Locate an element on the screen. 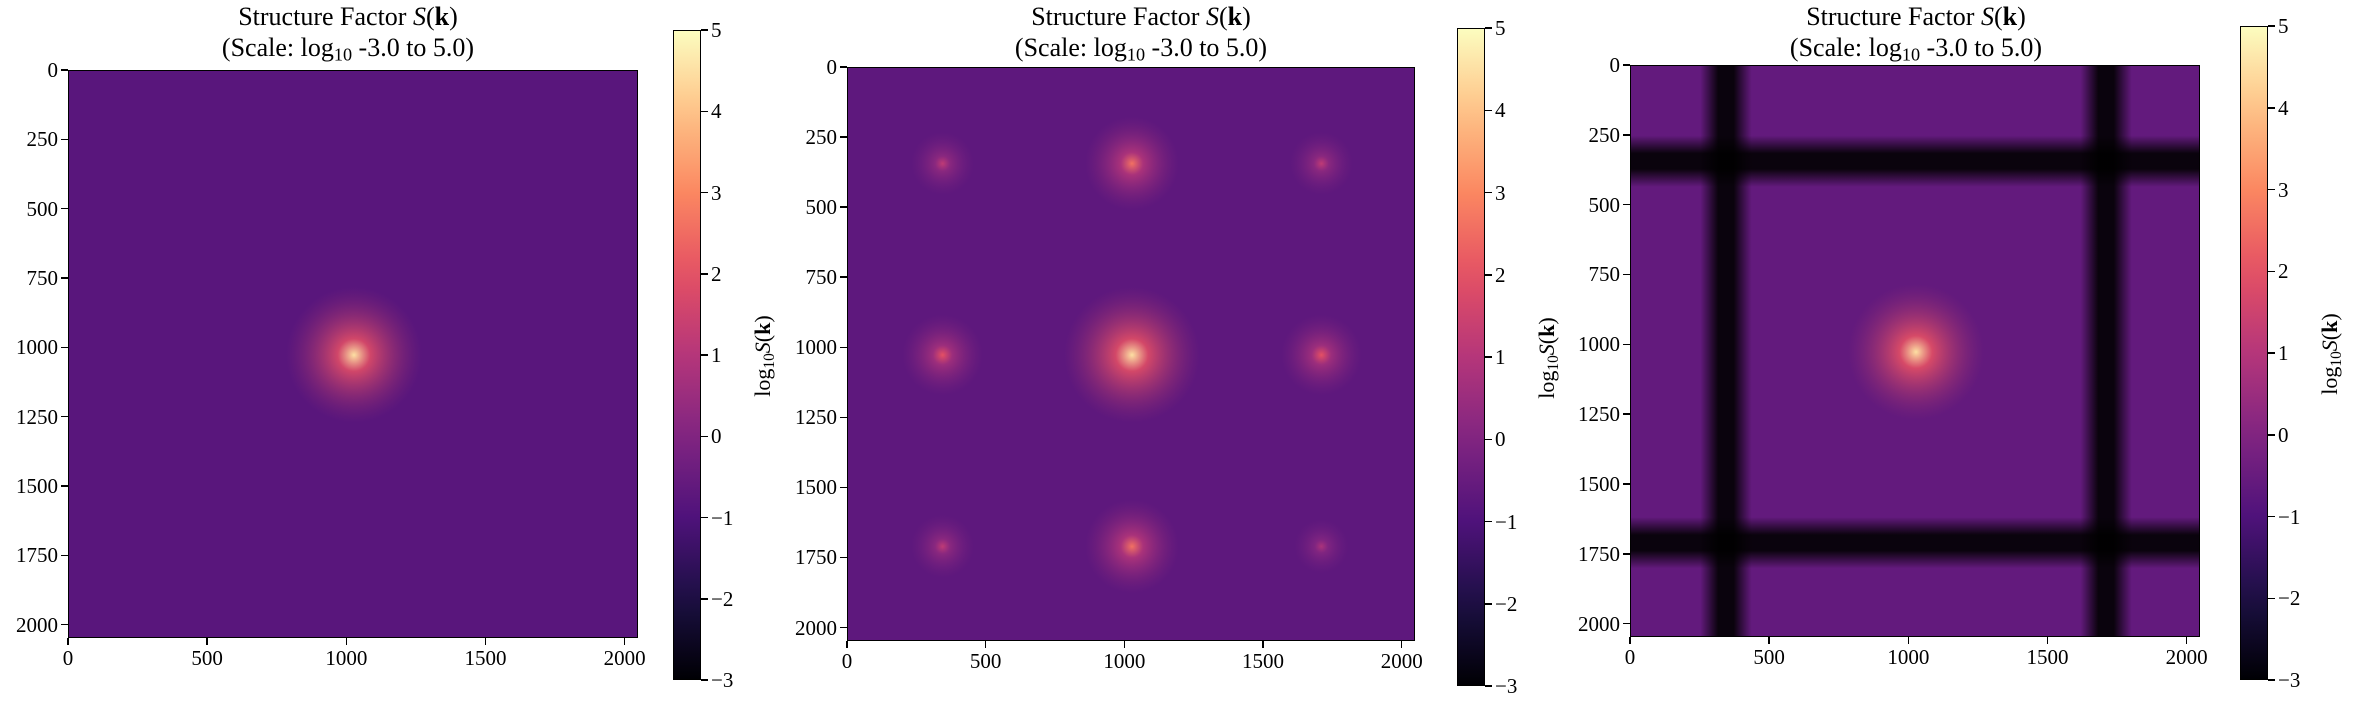  y-tick-label: 1250 is located at coordinates (816, 417).